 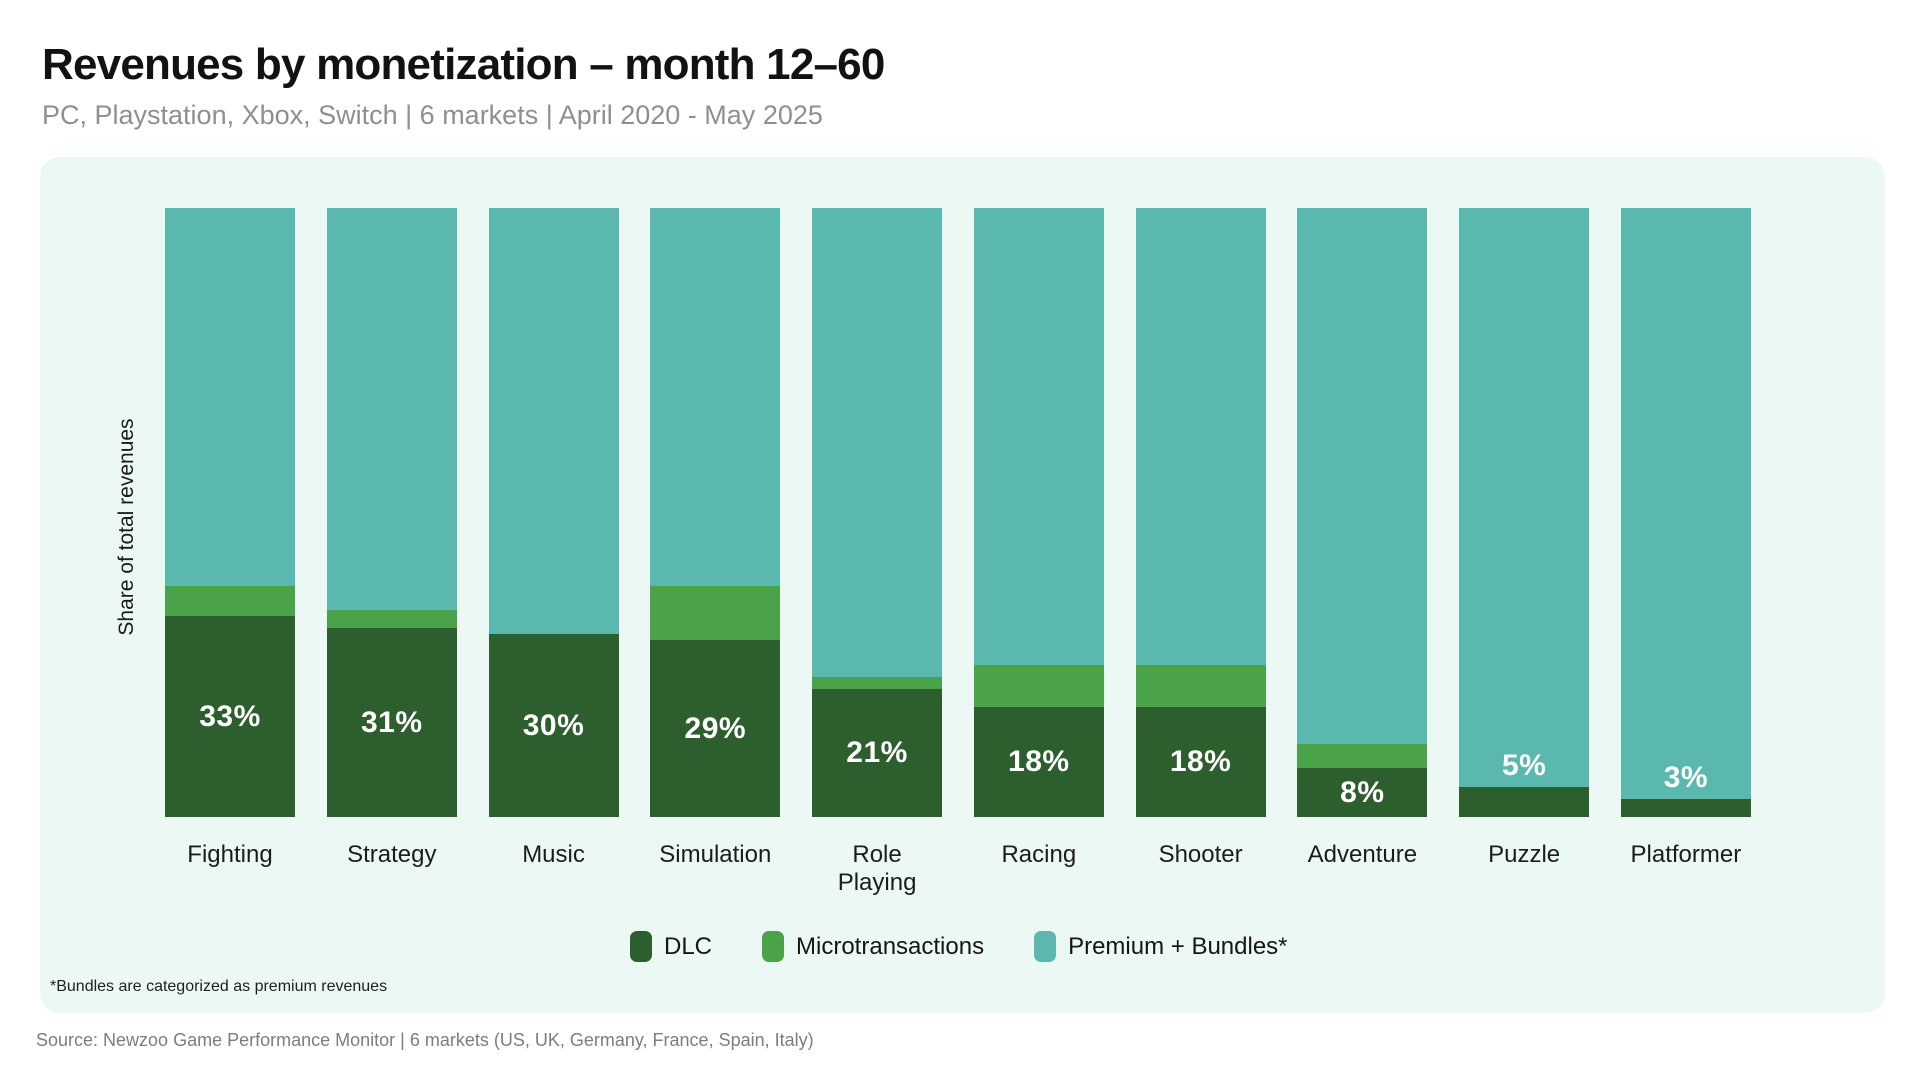 I want to click on segment-dlc-music, so click(x=553, y=725).